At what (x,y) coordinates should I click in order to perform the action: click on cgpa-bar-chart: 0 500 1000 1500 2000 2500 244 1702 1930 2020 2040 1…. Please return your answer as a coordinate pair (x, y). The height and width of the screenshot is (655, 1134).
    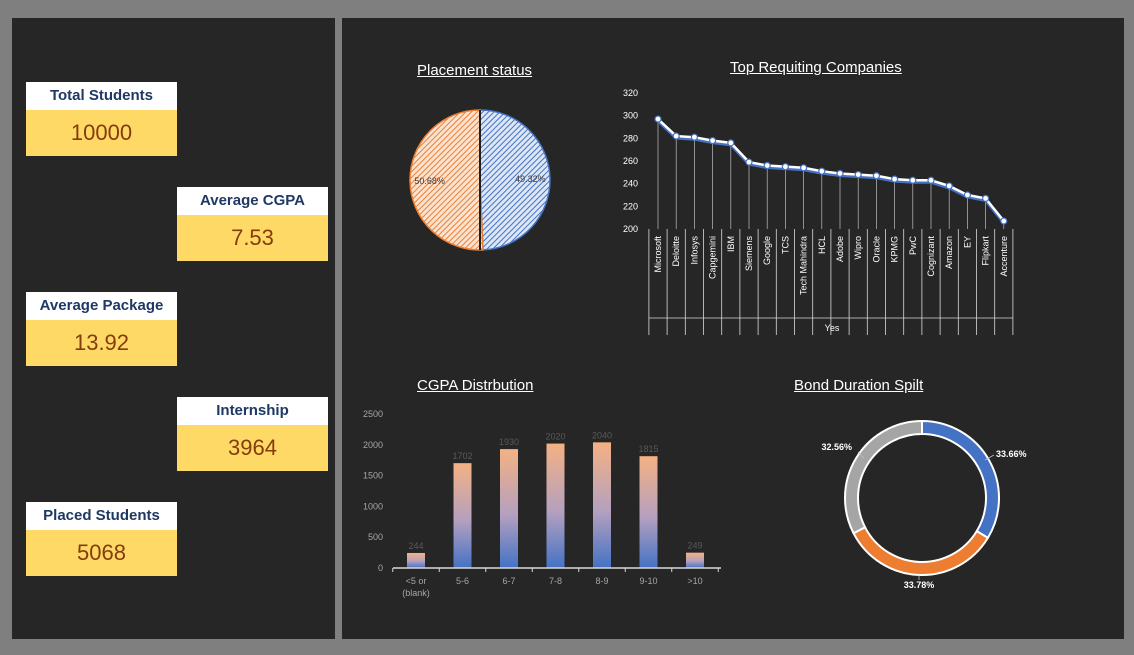
    Looking at the image, I should click on (542, 503).